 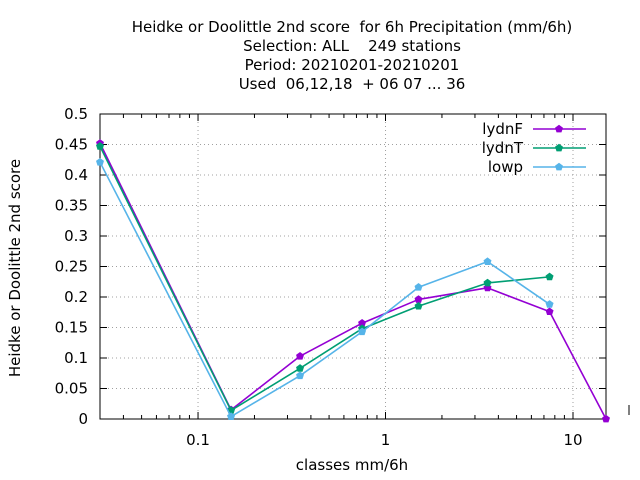 I want to click on title-line: Used 06,12,18 + 06 07 ... 36, so click(x=352, y=84).